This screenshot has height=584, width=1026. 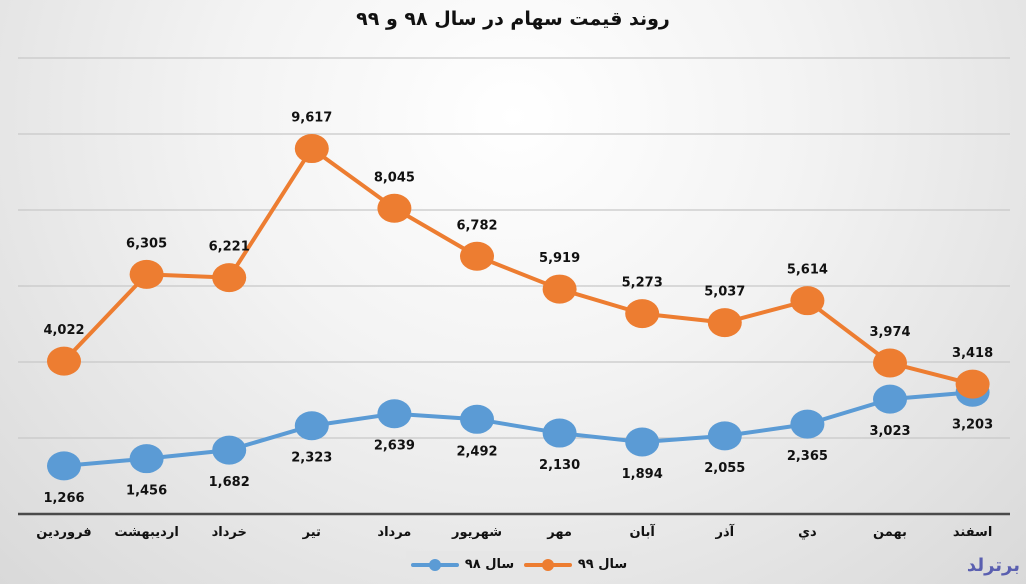 I want to click on data-label: 3,023, so click(x=889, y=431).